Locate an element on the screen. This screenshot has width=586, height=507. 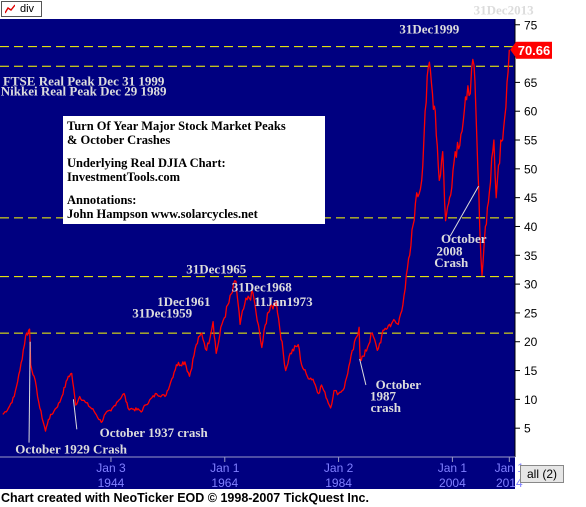
annotation-label-6: 1Dec1961 is located at coordinates (183, 301).